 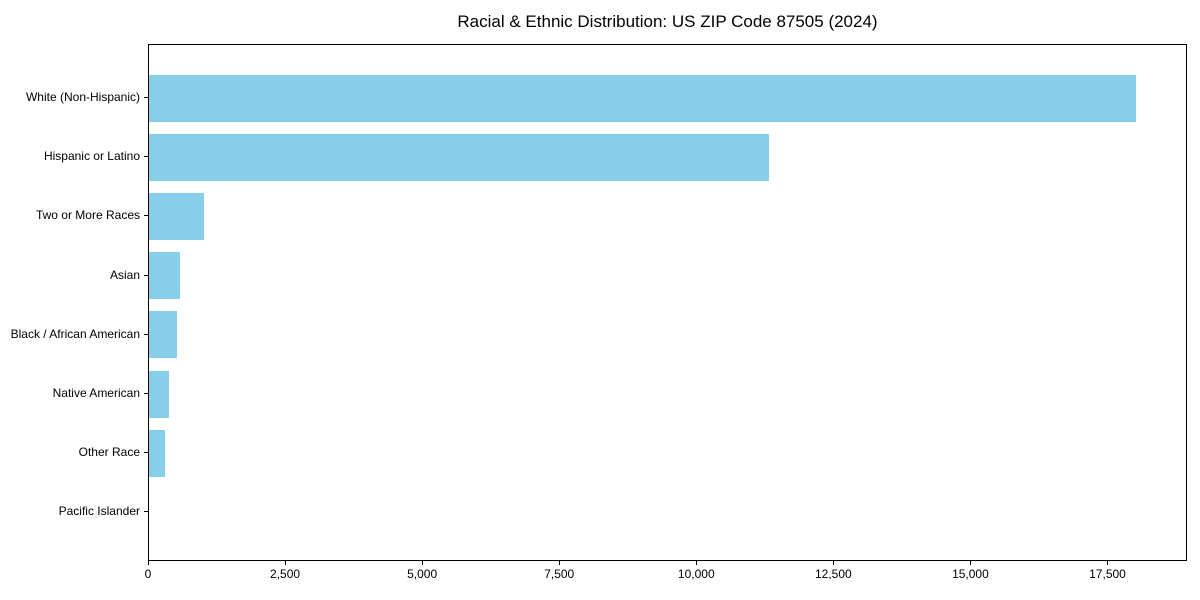 I want to click on y-tick-label: Asian, so click(x=124, y=274).